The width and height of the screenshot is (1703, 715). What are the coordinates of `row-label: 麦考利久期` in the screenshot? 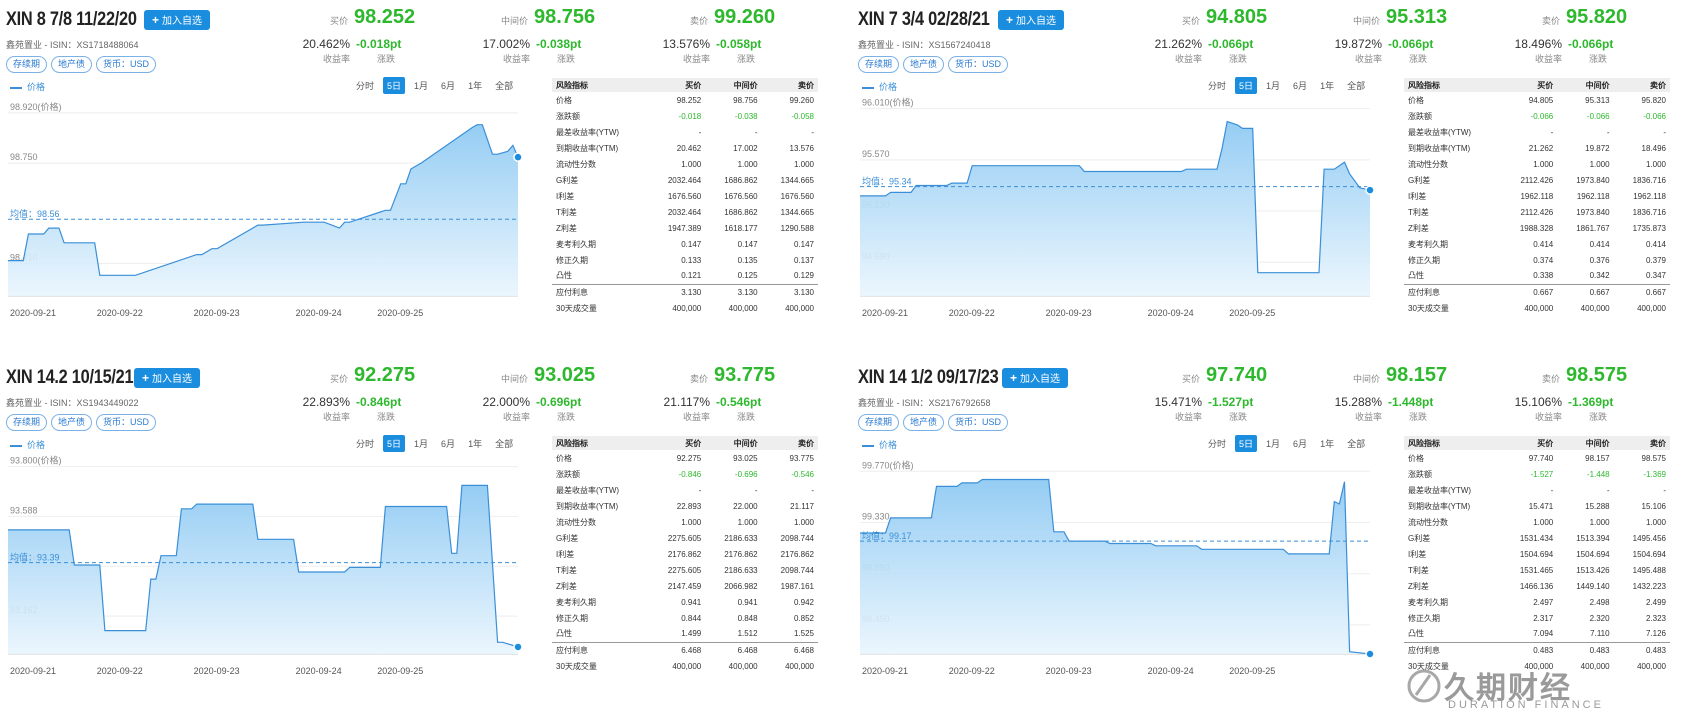 It's located at (1428, 602).